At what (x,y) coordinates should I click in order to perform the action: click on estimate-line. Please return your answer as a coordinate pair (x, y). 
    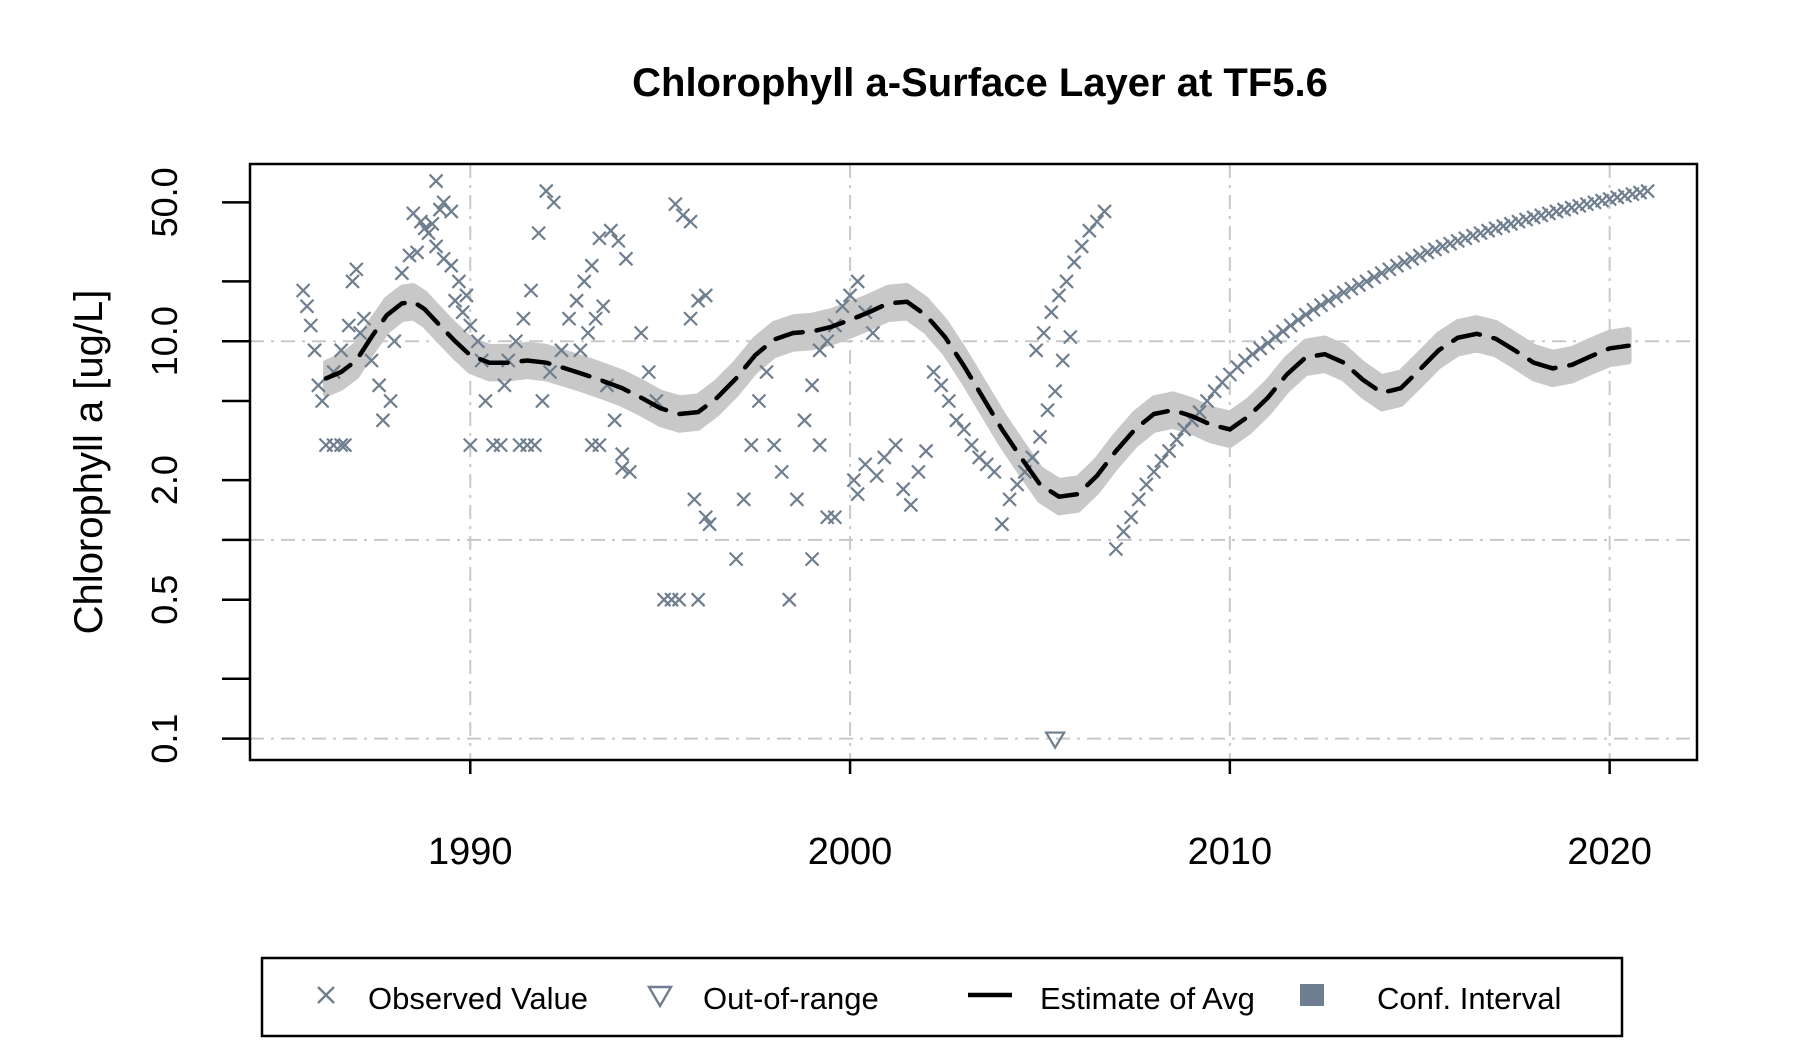
    Looking at the image, I should click on (977, 399).